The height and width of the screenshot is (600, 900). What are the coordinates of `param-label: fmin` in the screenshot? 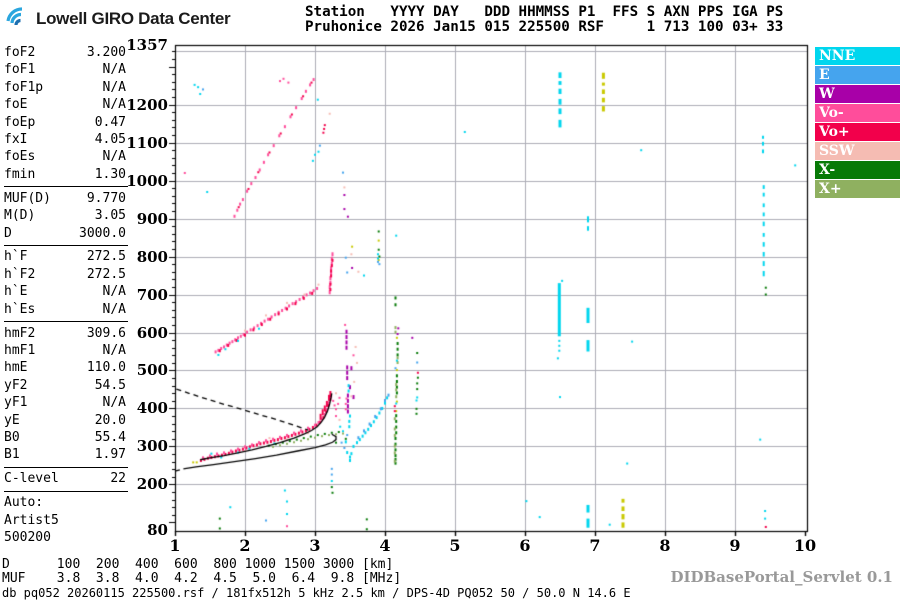 It's located at (20, 174).